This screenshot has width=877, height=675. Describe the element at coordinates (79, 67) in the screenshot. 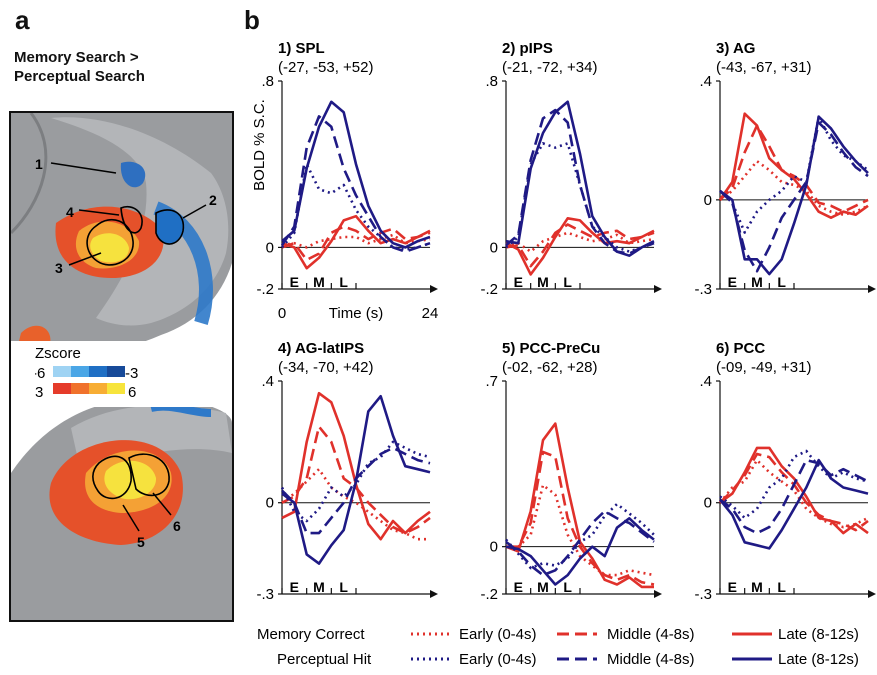

I see `contrast-title: Memory Search > Perceptual Search` at that location.